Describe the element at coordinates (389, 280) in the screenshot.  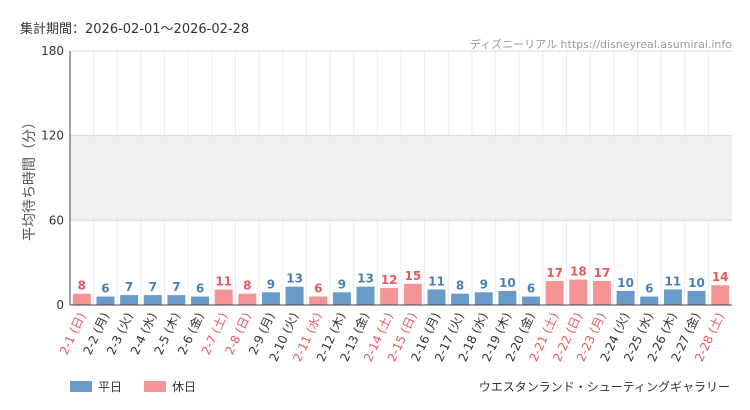
I see `bar-value-label: 12` at that location.